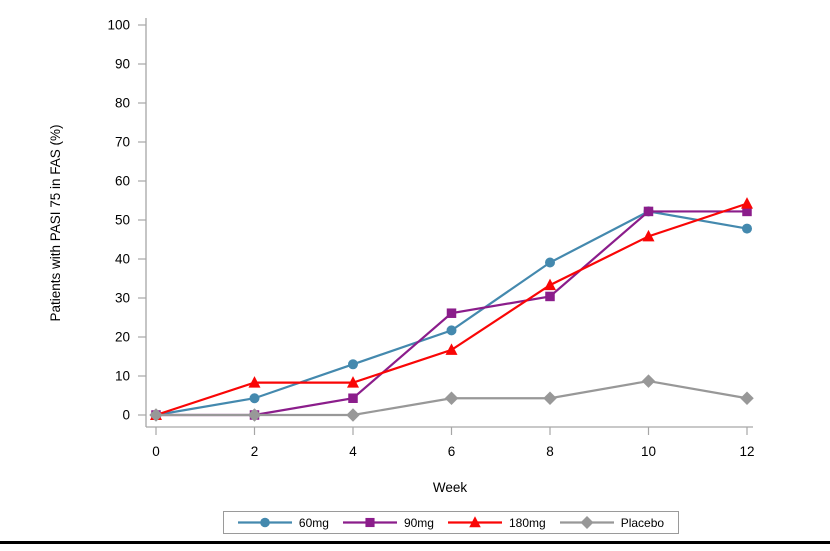  Describe the element at coordinates (353, 451) in the screenshot. I see `x-tick-label: 4` at that location.